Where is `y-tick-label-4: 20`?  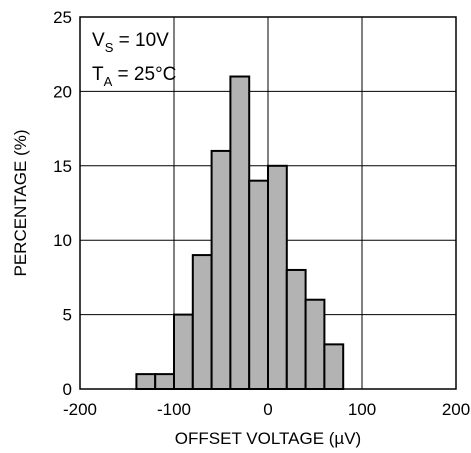
y-tick-label-4: 20 is located at coordinates (62, 91).